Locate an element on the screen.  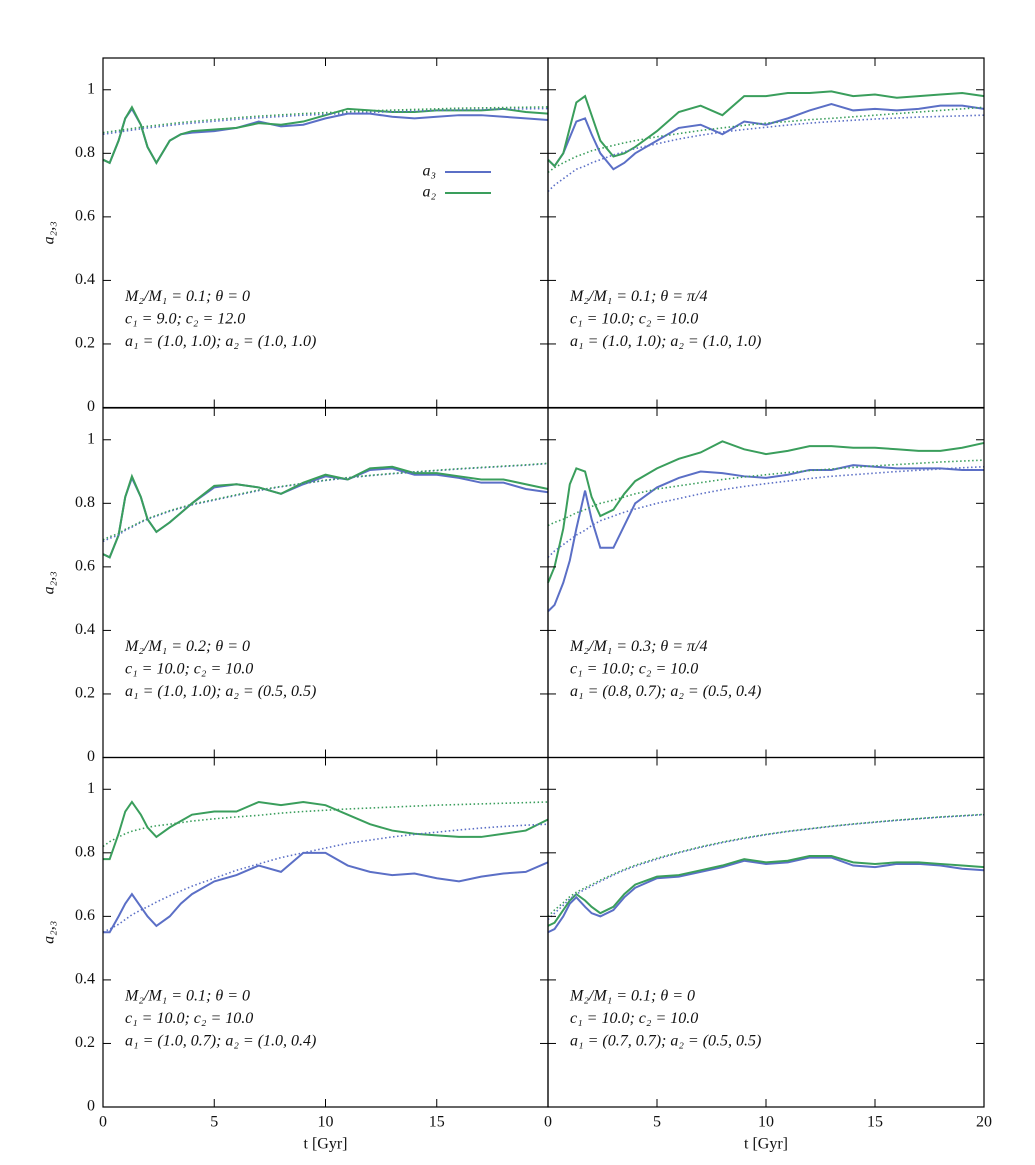
annotation: M₂/M₁ = 0.1; θ = π/4 is located at coordinates (638, 296).